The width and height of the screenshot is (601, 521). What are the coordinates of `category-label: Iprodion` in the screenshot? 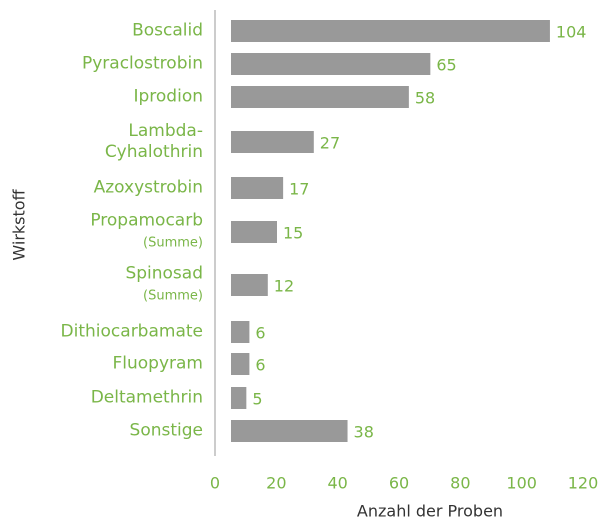 It's located at (168, 96).